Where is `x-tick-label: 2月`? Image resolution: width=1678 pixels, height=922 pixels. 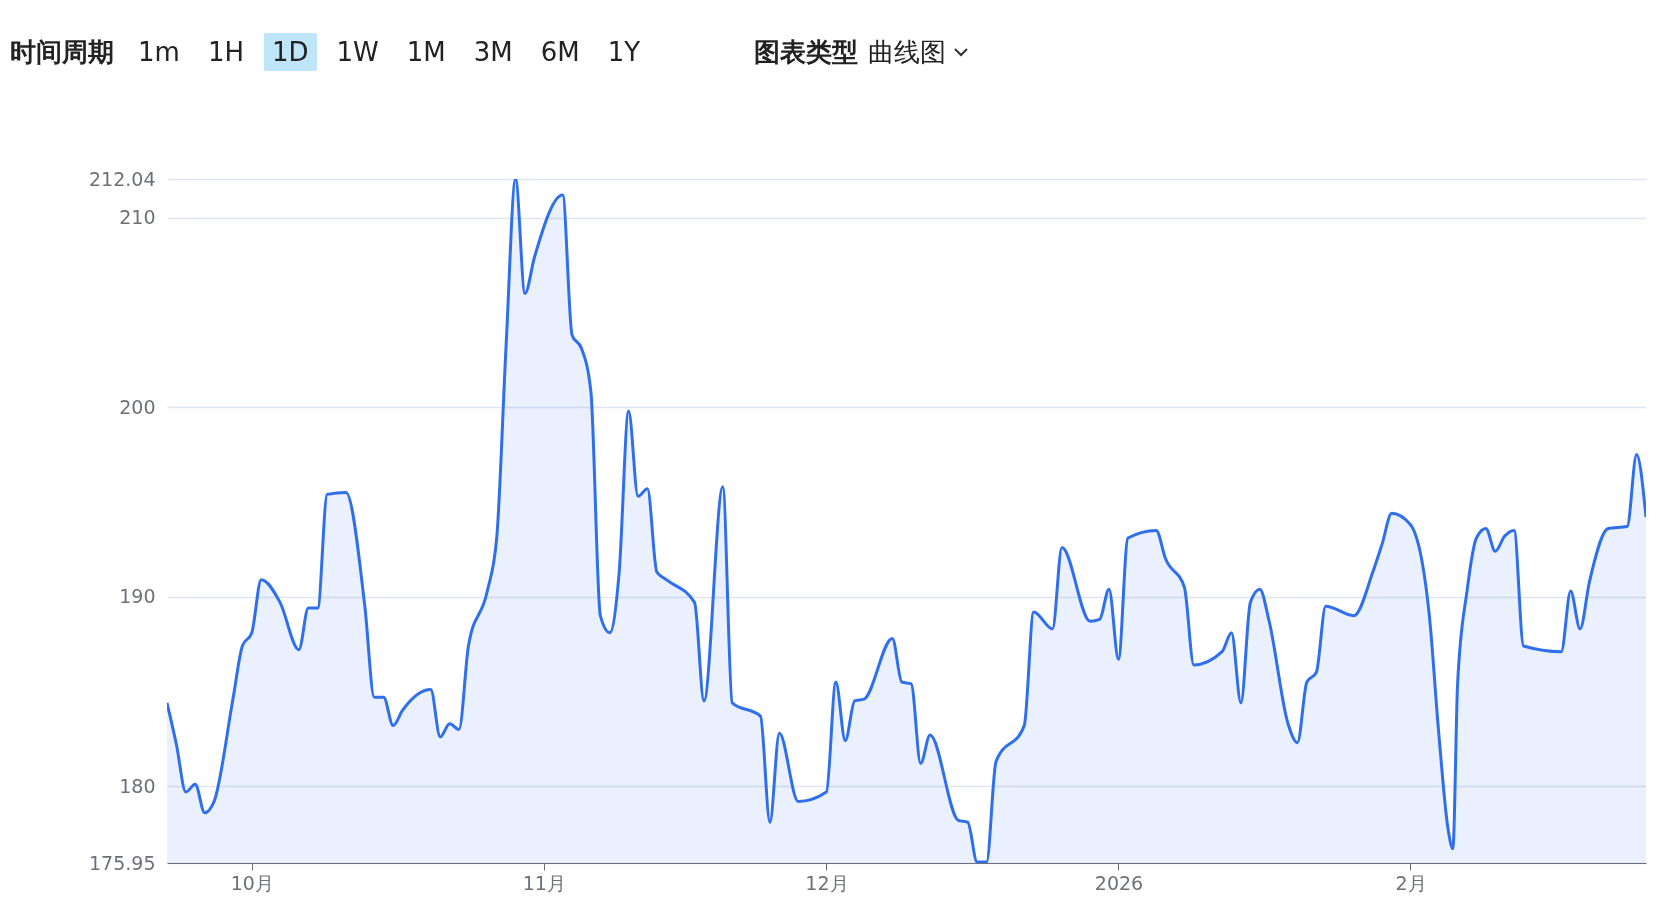
x-tick-label: 2月 is located at coordinates (1411, 882).